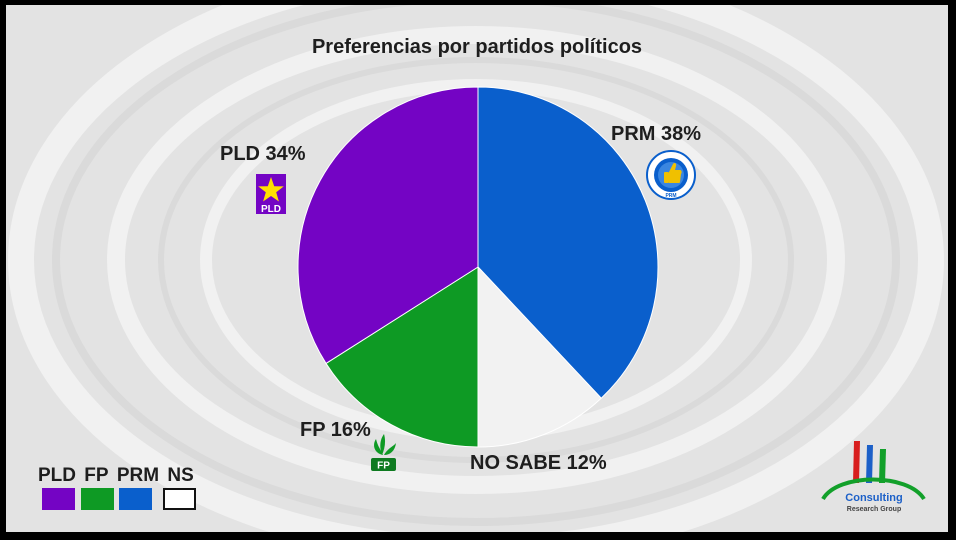 The width and height of the screenshot is (956, 540). I want to click on legend-entry-fp: FP, so click(96, 475).